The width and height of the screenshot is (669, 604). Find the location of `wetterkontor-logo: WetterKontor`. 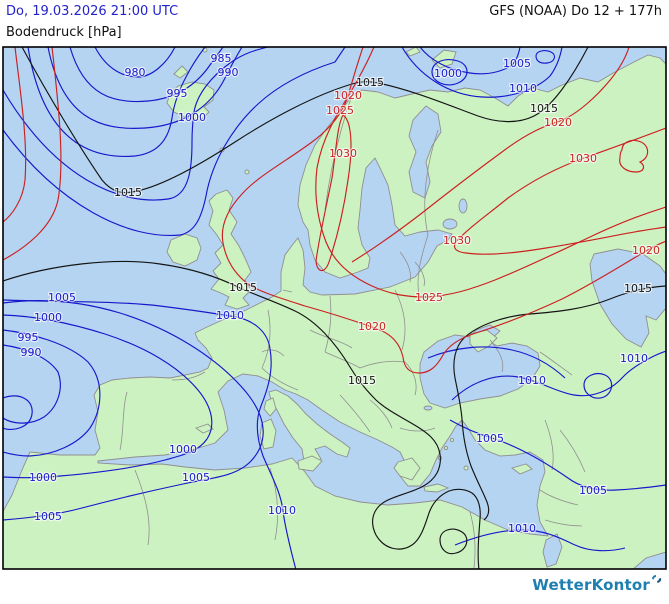

wetterkontor-logo: WetterKontor is located at coordinates (597, 584).